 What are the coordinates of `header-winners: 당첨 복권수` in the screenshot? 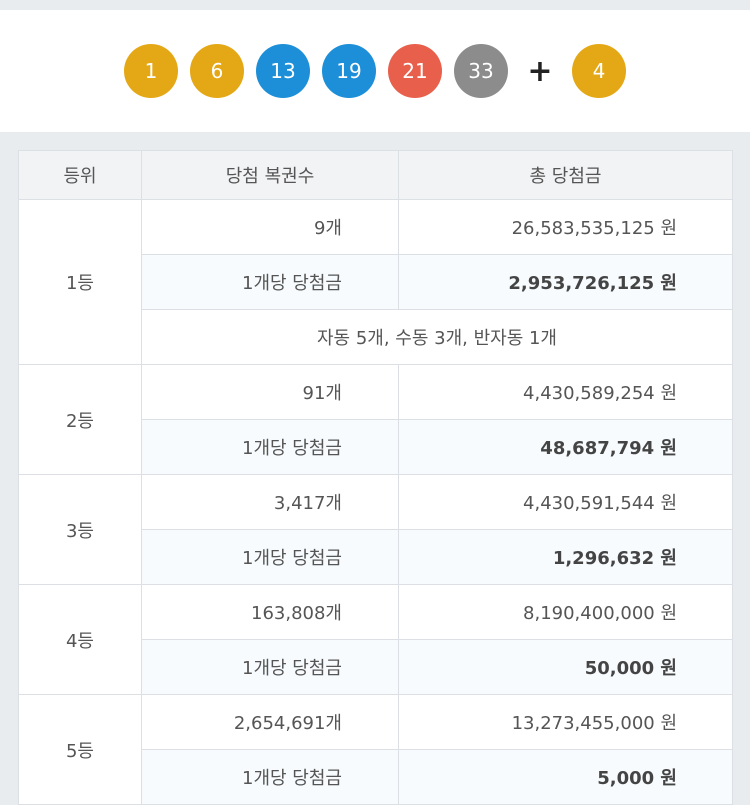 It's located at (270, 175).